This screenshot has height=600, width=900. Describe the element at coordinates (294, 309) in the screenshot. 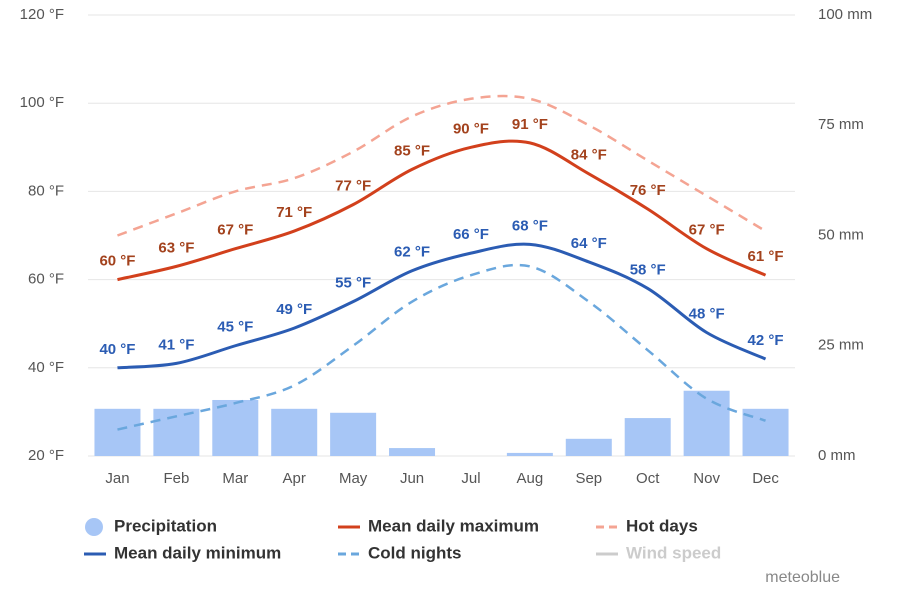

I see `value-label: 49 °F` at that location.